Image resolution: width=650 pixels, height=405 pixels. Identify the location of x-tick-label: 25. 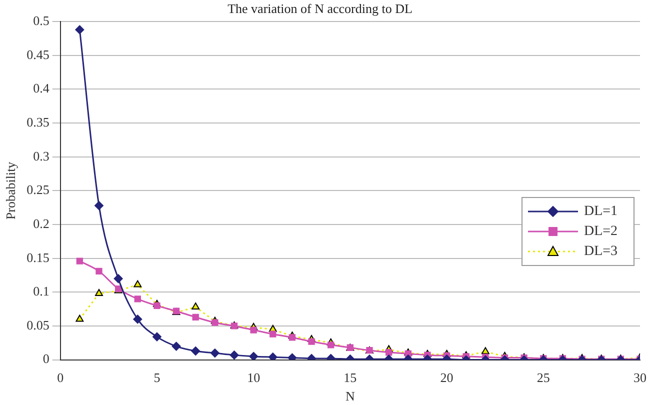
(543, 378).